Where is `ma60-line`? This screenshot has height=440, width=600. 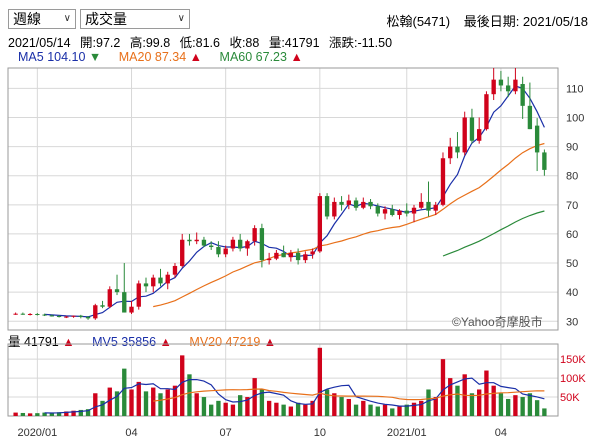
ma60-line is located at coordinates (493, 233).